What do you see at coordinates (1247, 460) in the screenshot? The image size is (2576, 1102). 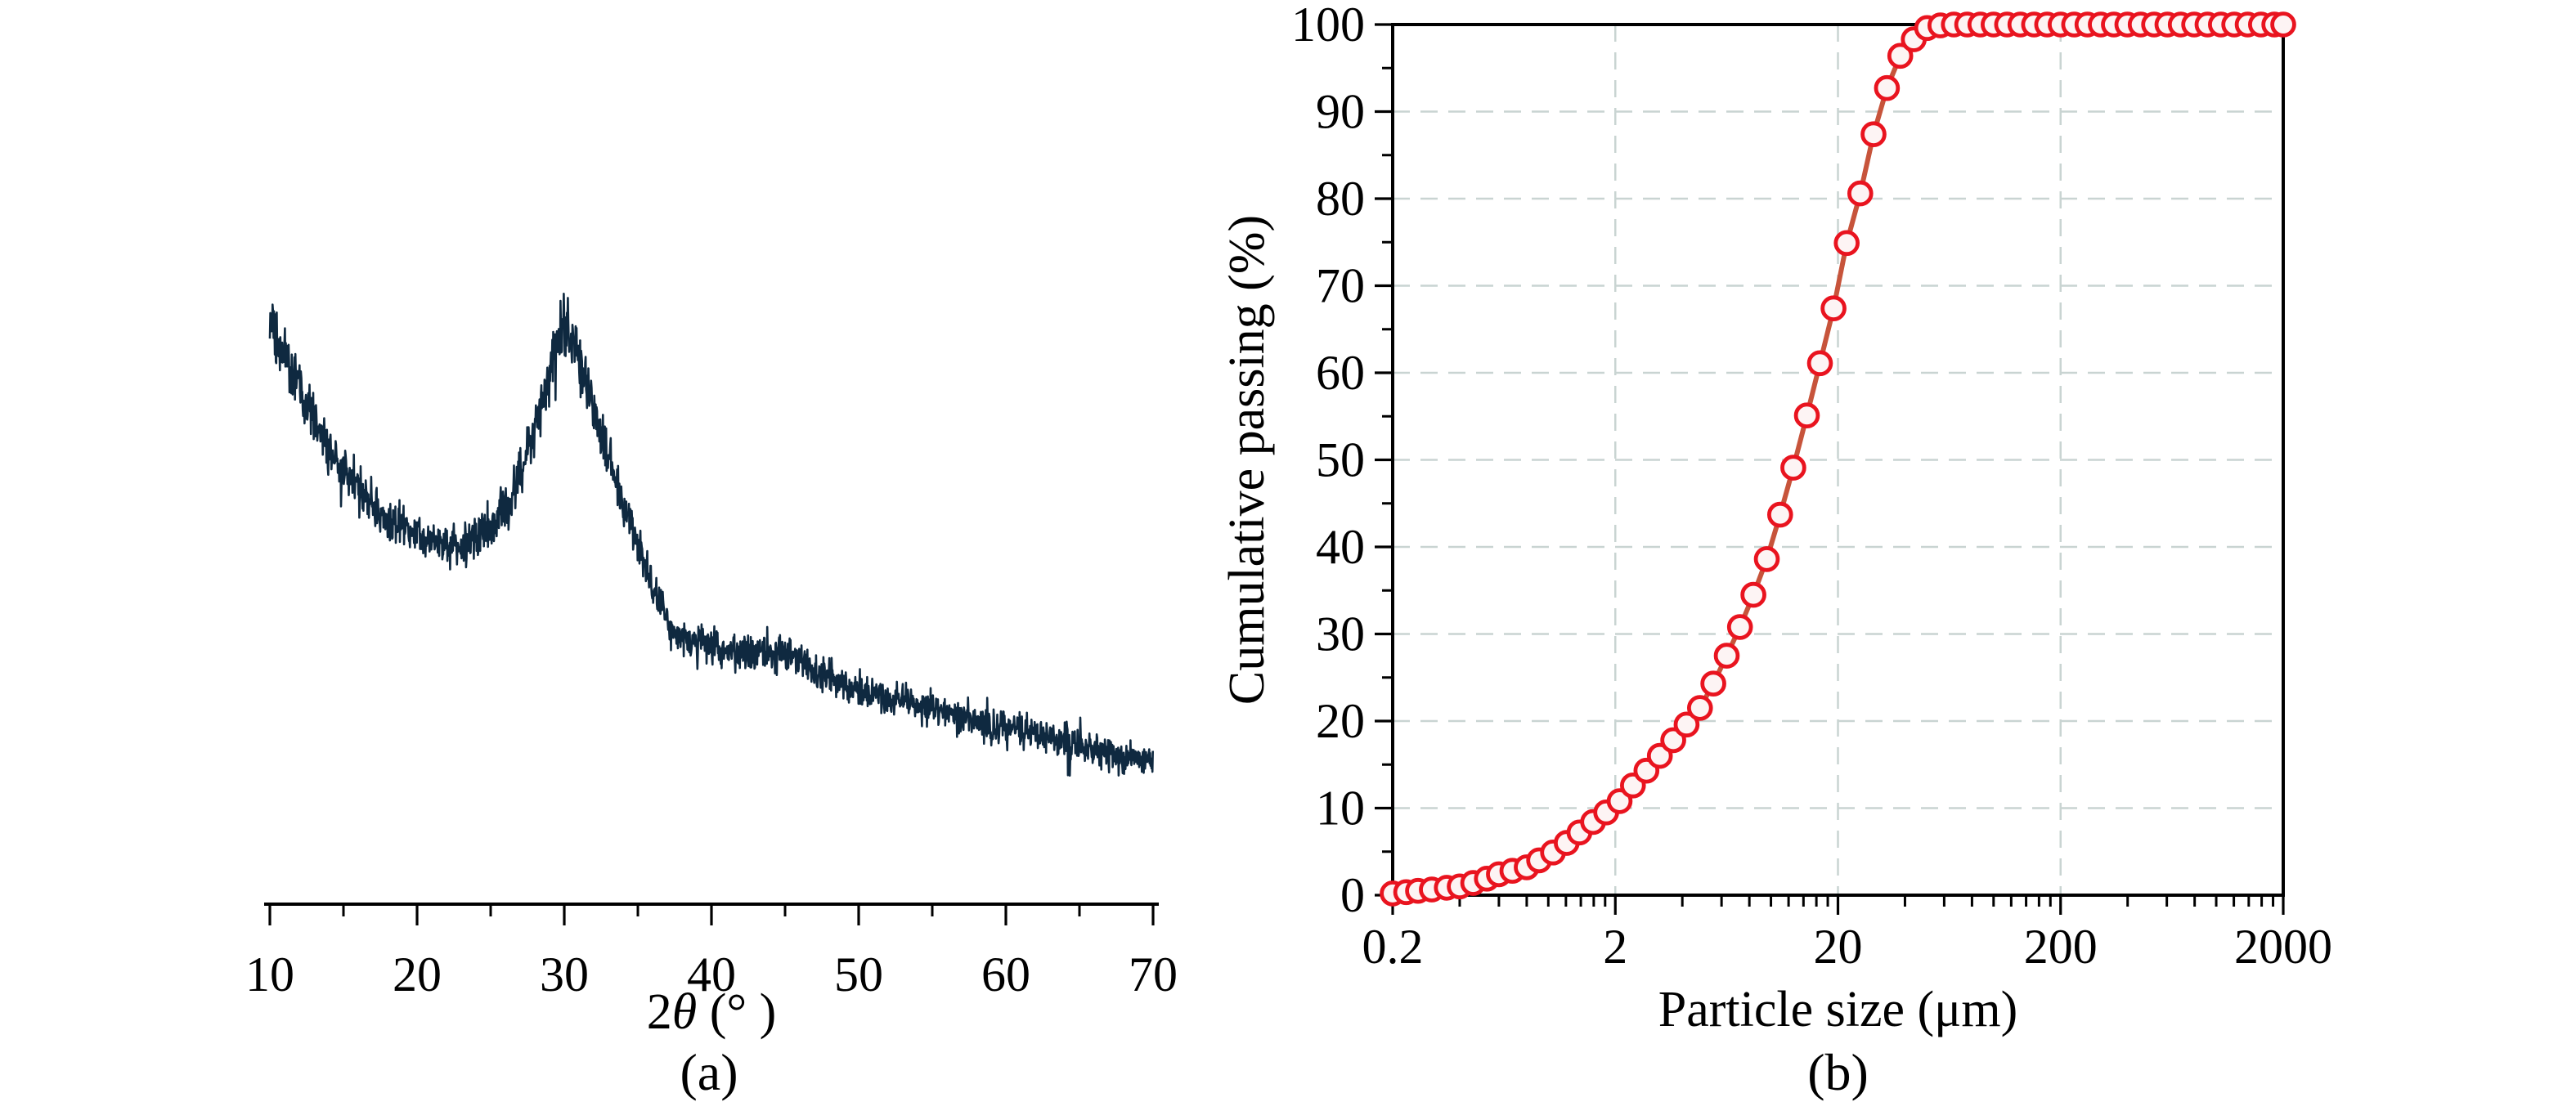 I see `b-y-axis-label: Cumulative passing (%)` at bounding box center [1247, 460].